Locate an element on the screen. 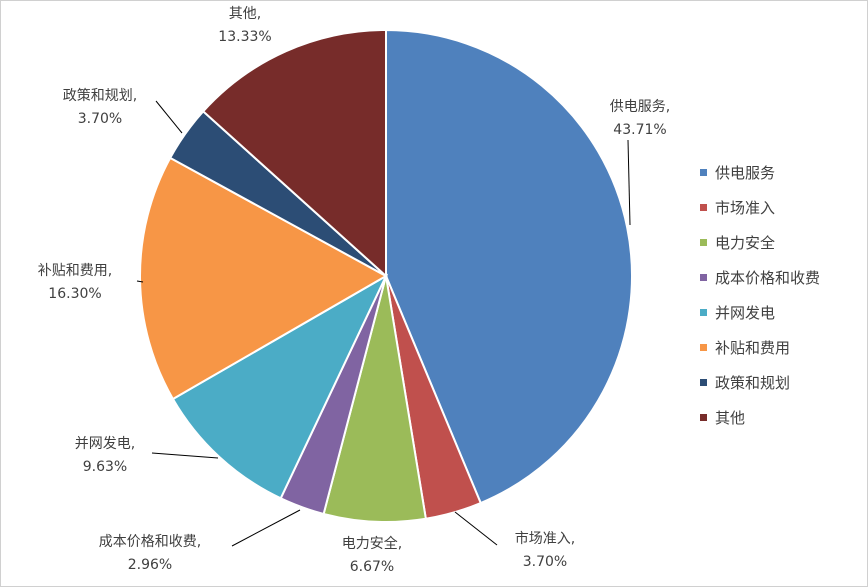 This screenshot has height=587, width=868. data-label-5: 补贴和费用, 16.30% is located at coordinates (75, 283).